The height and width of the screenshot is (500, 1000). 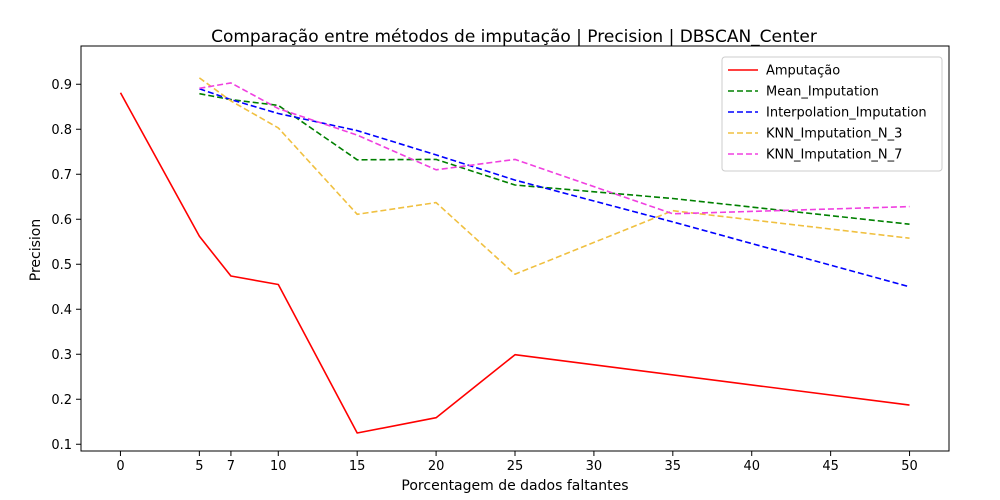 What do you see at coordinates (120, 466) in the screenshot?
I see `x-tick-label: 0` at bounding box center [120, 466].